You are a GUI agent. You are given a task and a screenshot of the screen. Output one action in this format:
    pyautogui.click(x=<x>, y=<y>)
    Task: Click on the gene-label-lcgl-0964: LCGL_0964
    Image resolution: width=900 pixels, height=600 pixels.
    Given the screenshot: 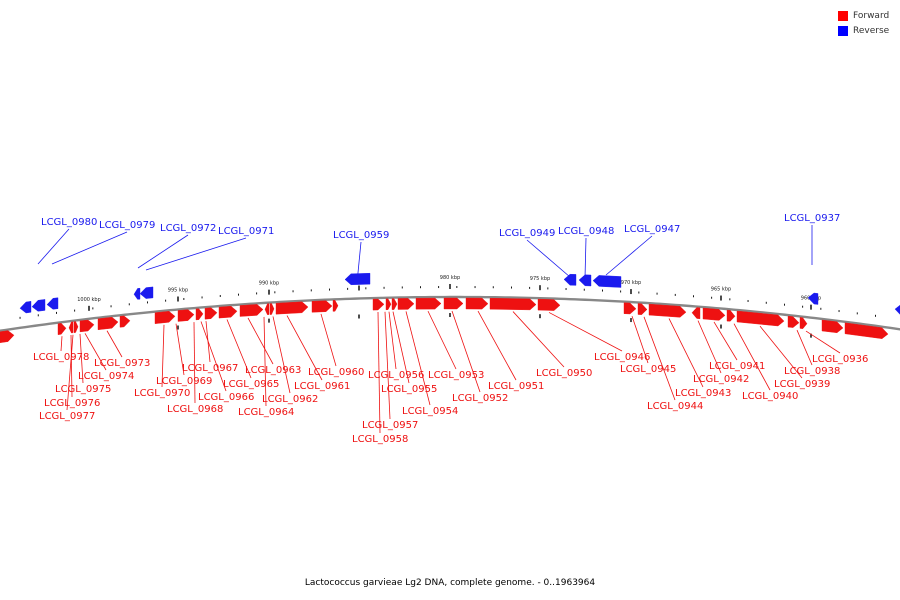 What is the action you would take?
    pyautogui.click(x=266, y=412)
    